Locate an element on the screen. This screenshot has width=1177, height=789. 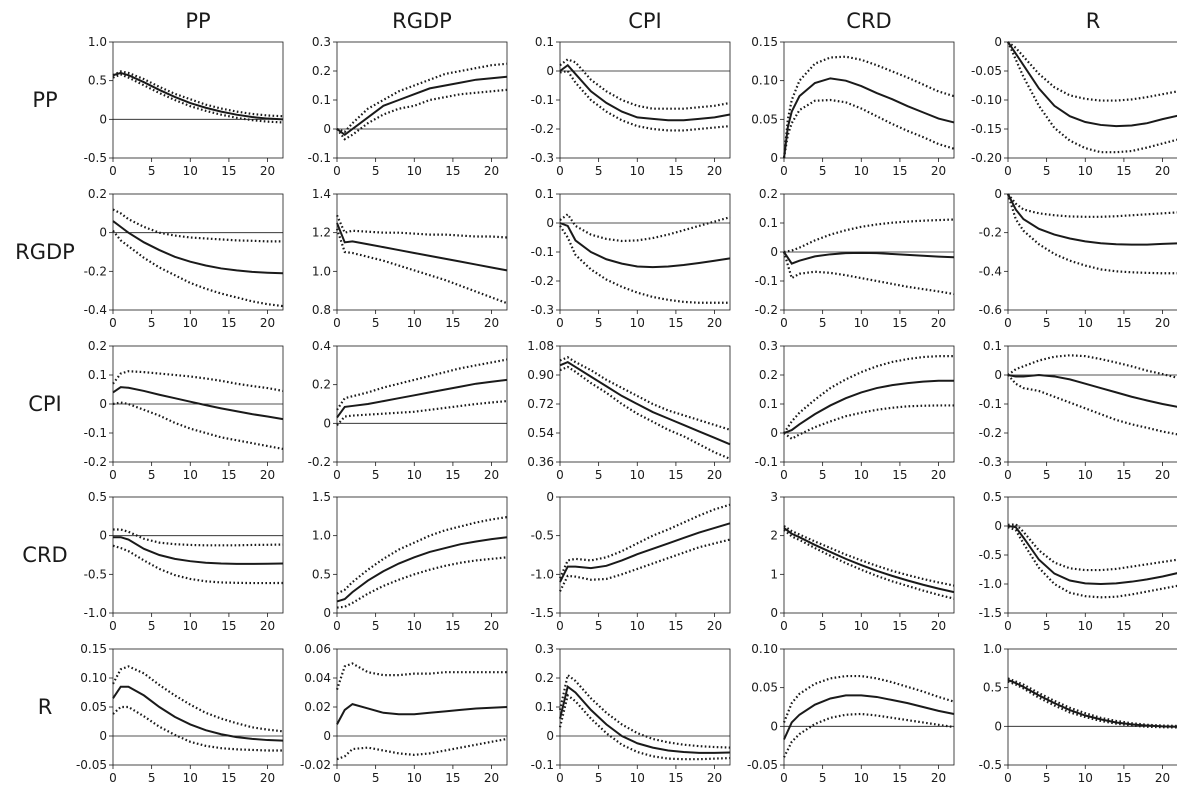
y-tick-label: 0.05 is located at coordinates (764, 119).